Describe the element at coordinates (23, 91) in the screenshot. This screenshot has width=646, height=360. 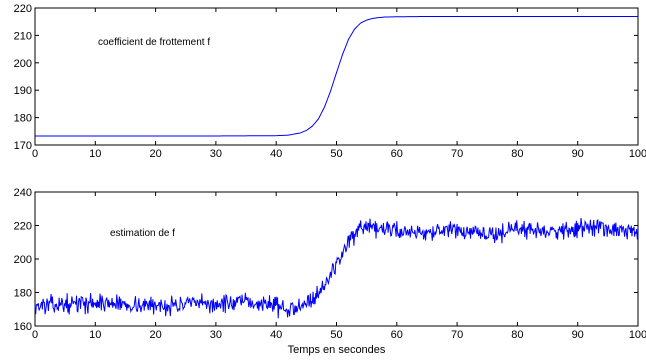
I see `y-tick-label: 190` at that location.